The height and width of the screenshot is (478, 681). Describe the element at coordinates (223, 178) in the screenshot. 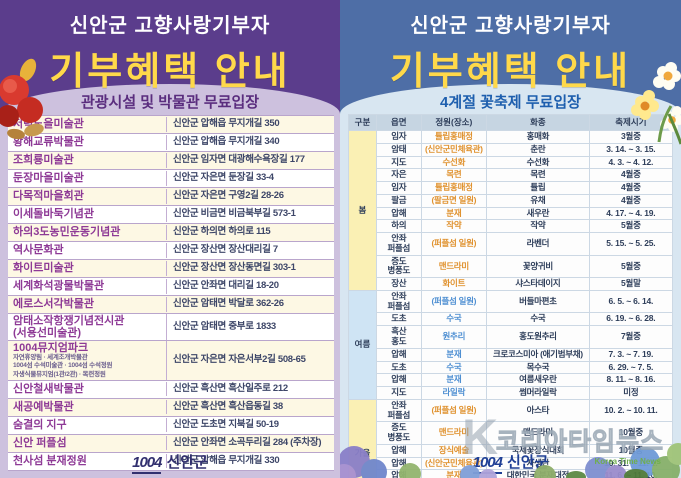

I see `museum-address: 신안군 자은면 둔장길 33-4` at that location.